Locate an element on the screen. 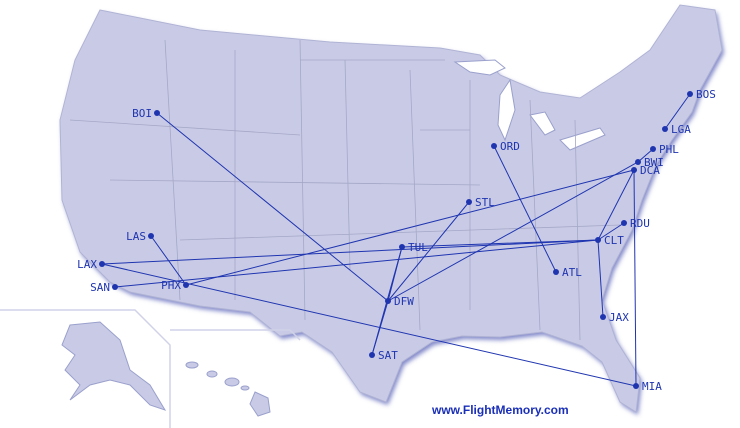 The height and width of the screenshot is (428, 740). airport-label-clt: CLT is located at coordinates (614, 240).